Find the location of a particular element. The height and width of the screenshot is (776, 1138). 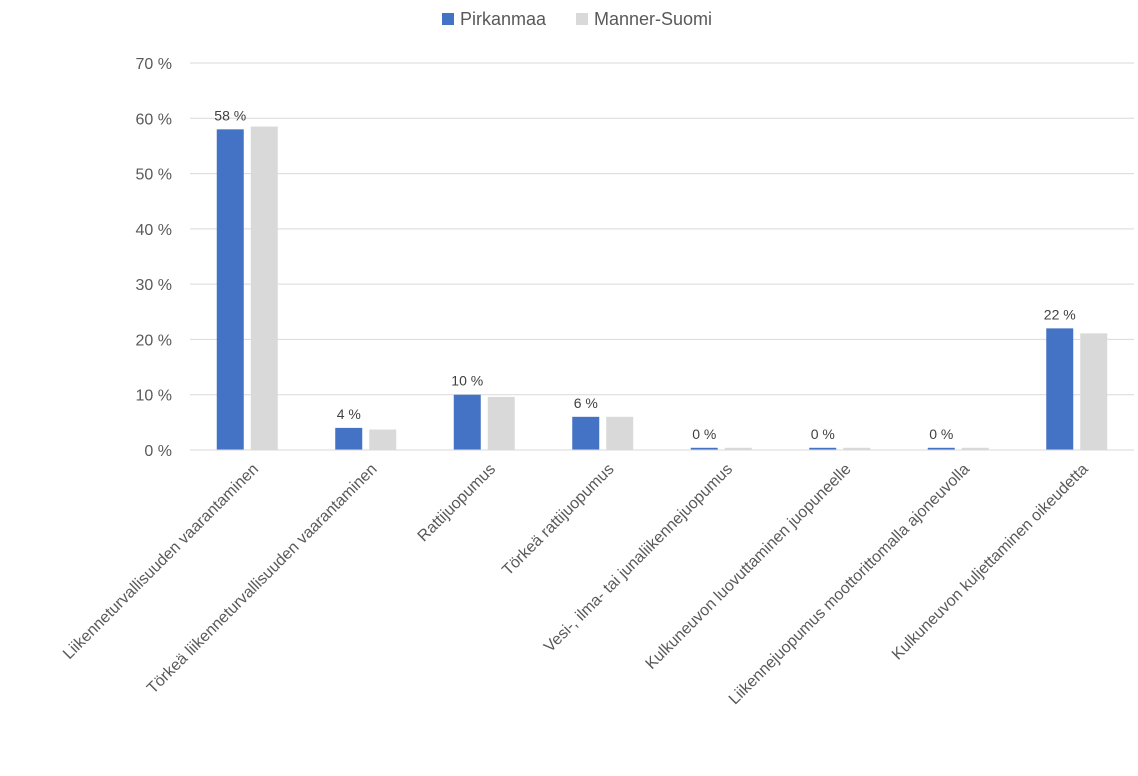

y-tick-label: 70 % is located at coordinates (154, 64).